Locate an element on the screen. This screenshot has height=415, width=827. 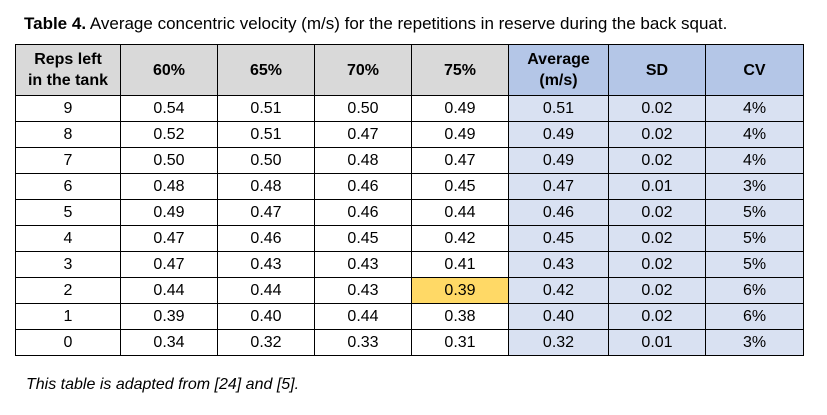
table-row: 4 0.47 0.46 0.45 0.42 0.45 0.02 5% is located at coordinates (409, 238).